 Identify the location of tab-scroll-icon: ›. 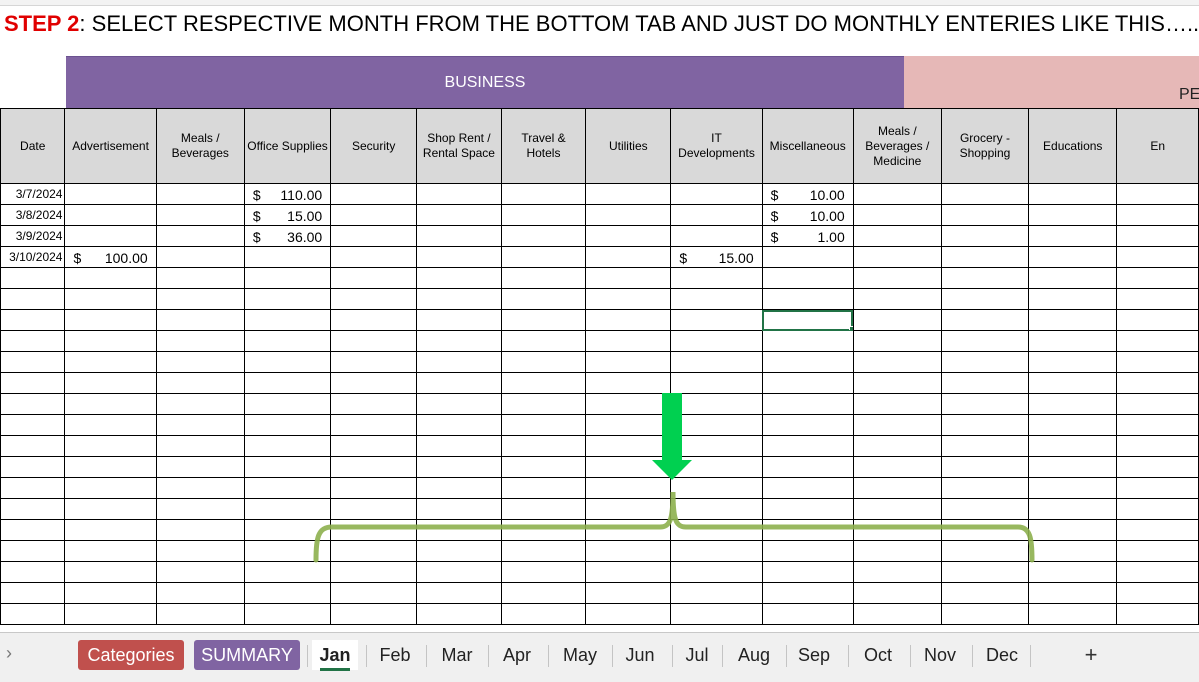
(9, 653).